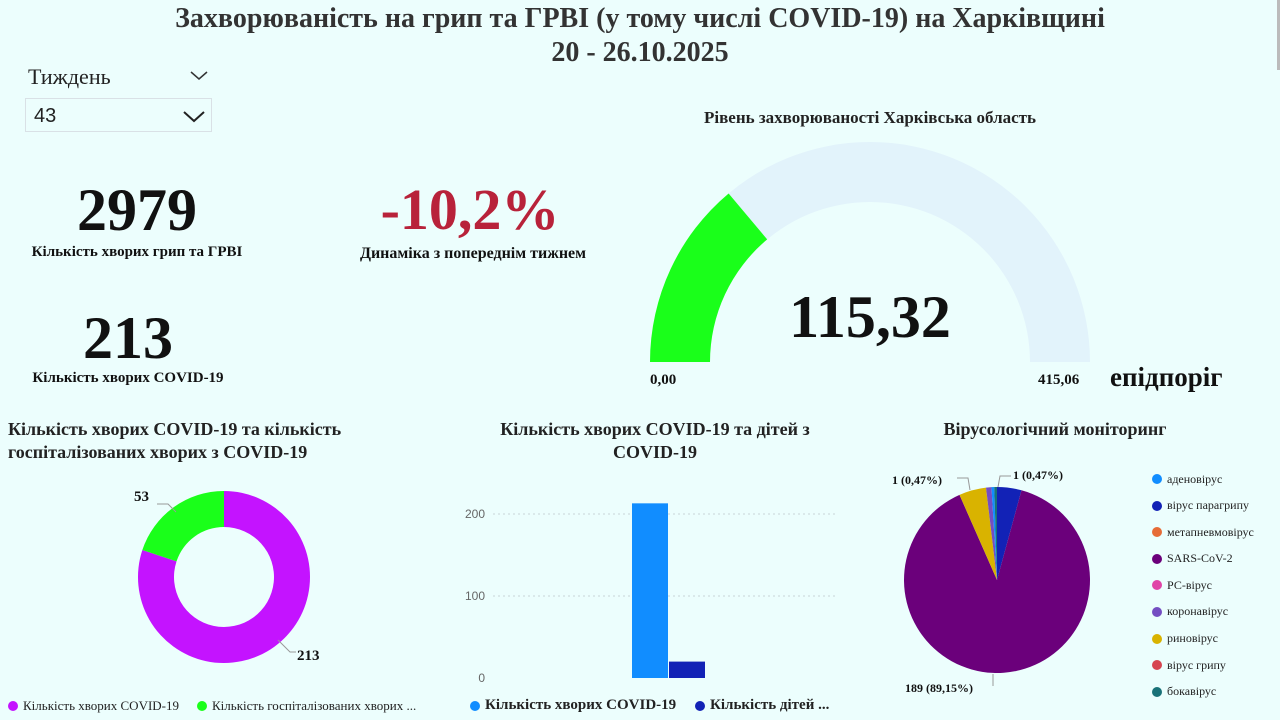  What do you see at coordinates (1166, 377) in the screenshot?
I see `gauge-threshold-caption: епідпоріг` at bounding box center [1166, 377].